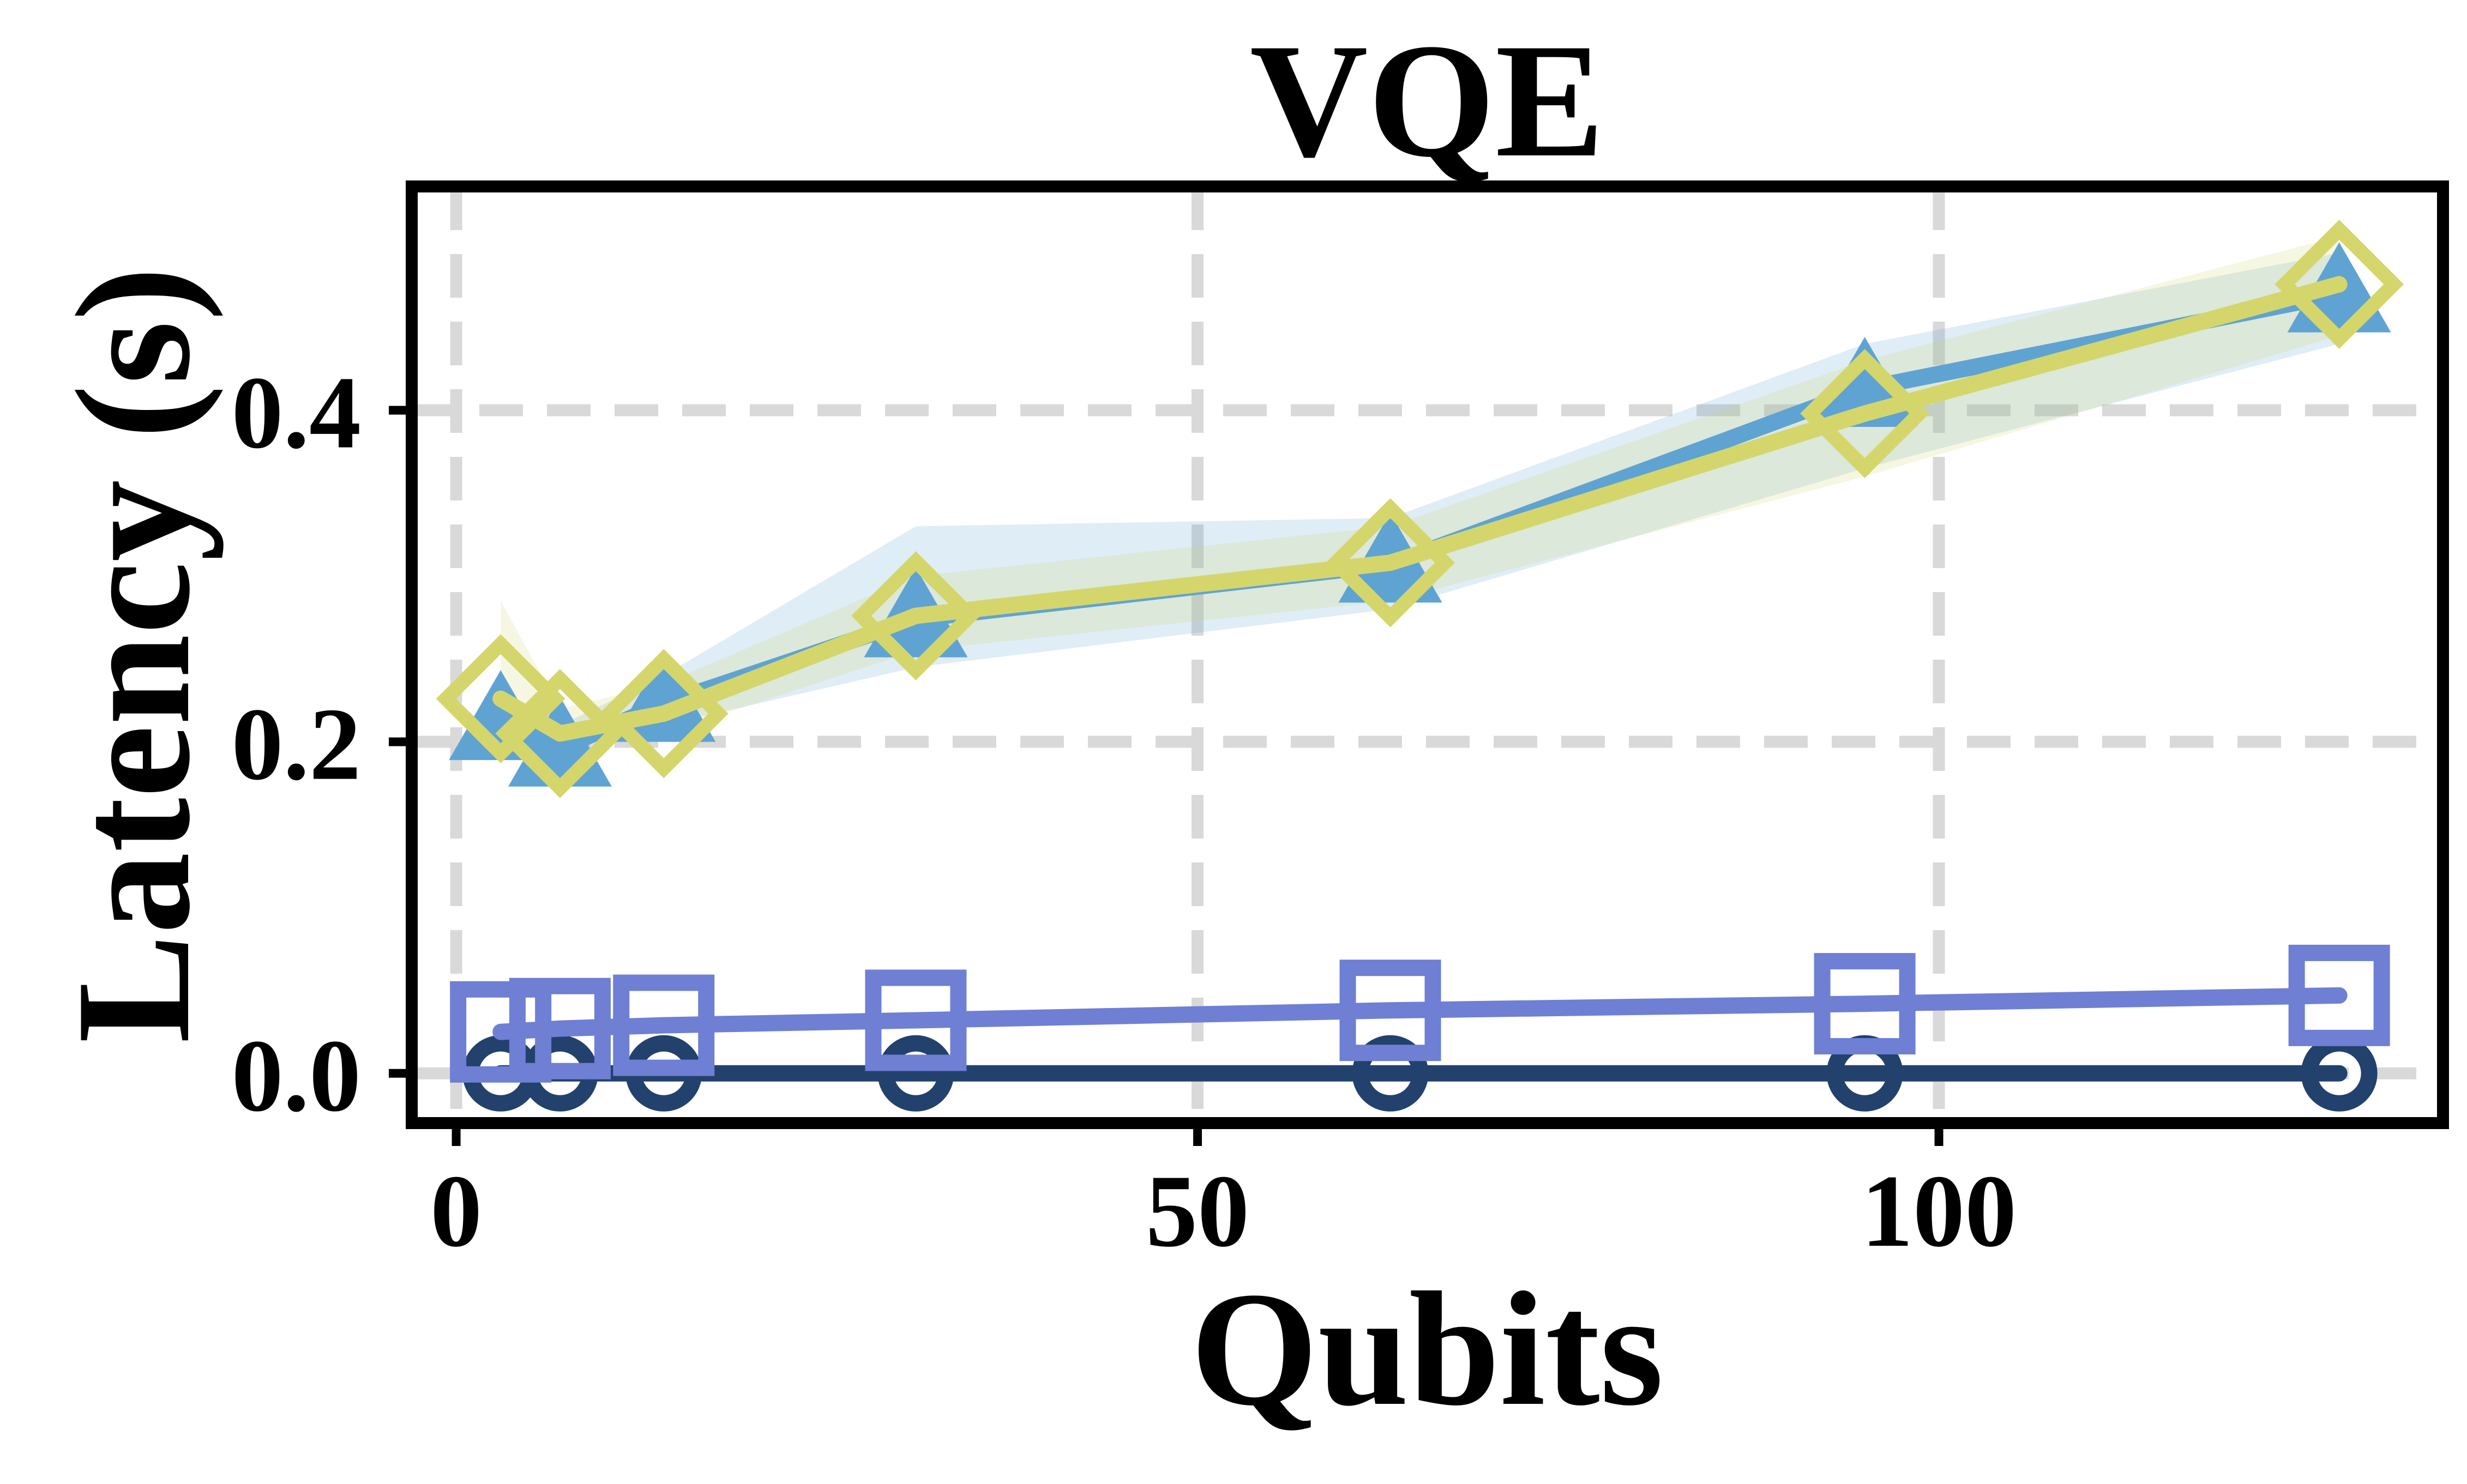  What do you see at coordinates (297, 1076) in the screenshot?
I see `y-tick-label-0: 0.0` at bounding box center [297, 1076].